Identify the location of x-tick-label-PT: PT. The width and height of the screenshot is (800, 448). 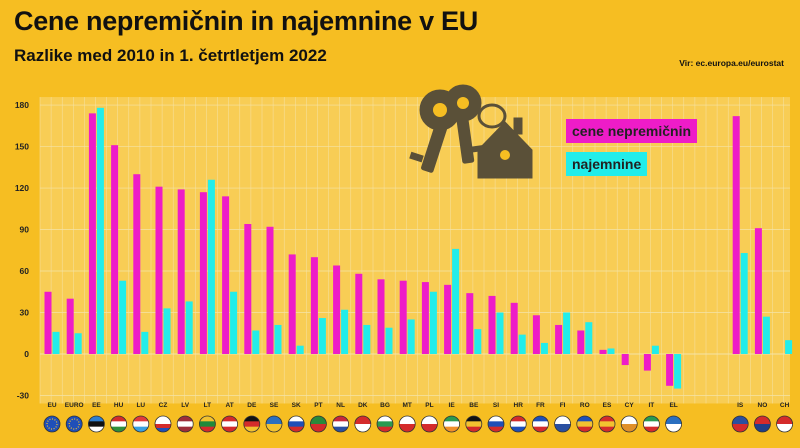
(318, 405).